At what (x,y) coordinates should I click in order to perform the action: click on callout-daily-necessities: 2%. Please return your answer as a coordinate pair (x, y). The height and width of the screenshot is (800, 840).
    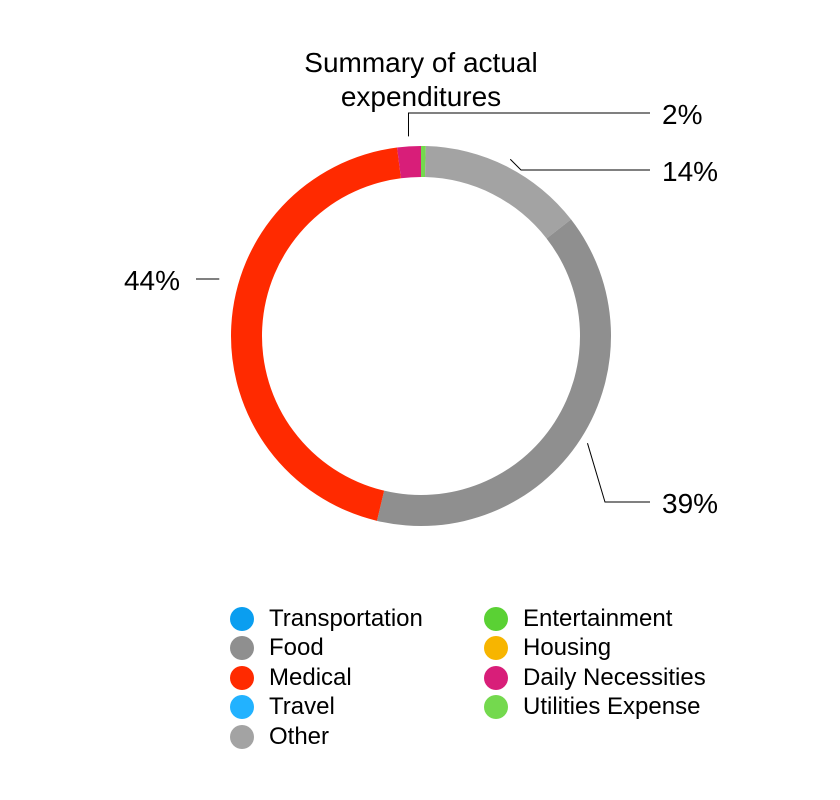
    Looking at the image, I should click on (554, 118).